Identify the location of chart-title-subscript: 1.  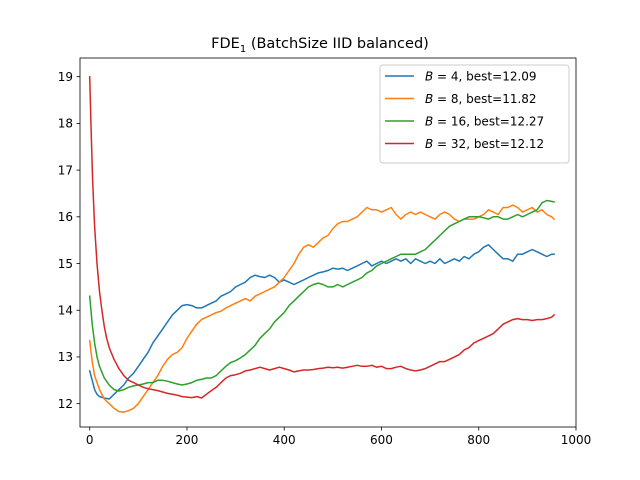
(243, 49).